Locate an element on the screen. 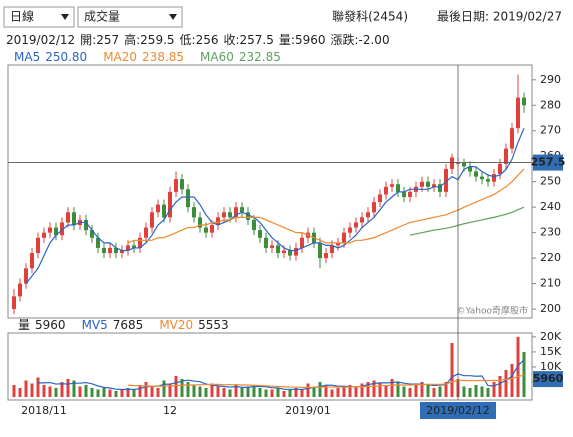 The height and width of the screenshot is (437, 573). select-text: 成交量 is located at coordinates (102, 16).